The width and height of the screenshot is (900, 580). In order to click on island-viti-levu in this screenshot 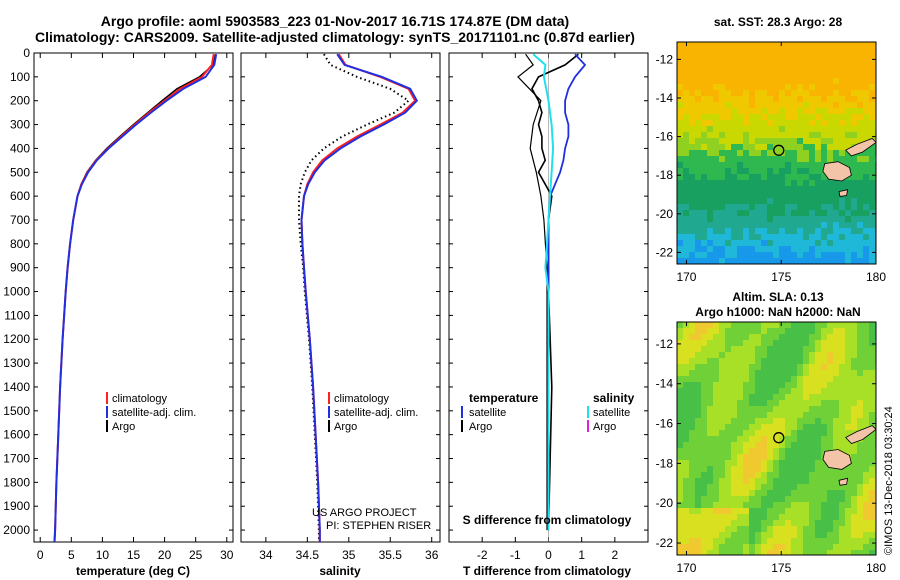, I will do `click(837, 459)`.